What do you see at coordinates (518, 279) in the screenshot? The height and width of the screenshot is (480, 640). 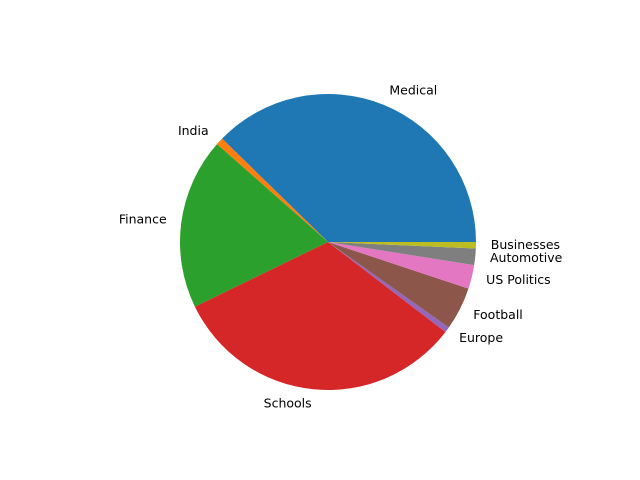 I see `label-us-politics: US Politics` at bounding box center [518, 279].